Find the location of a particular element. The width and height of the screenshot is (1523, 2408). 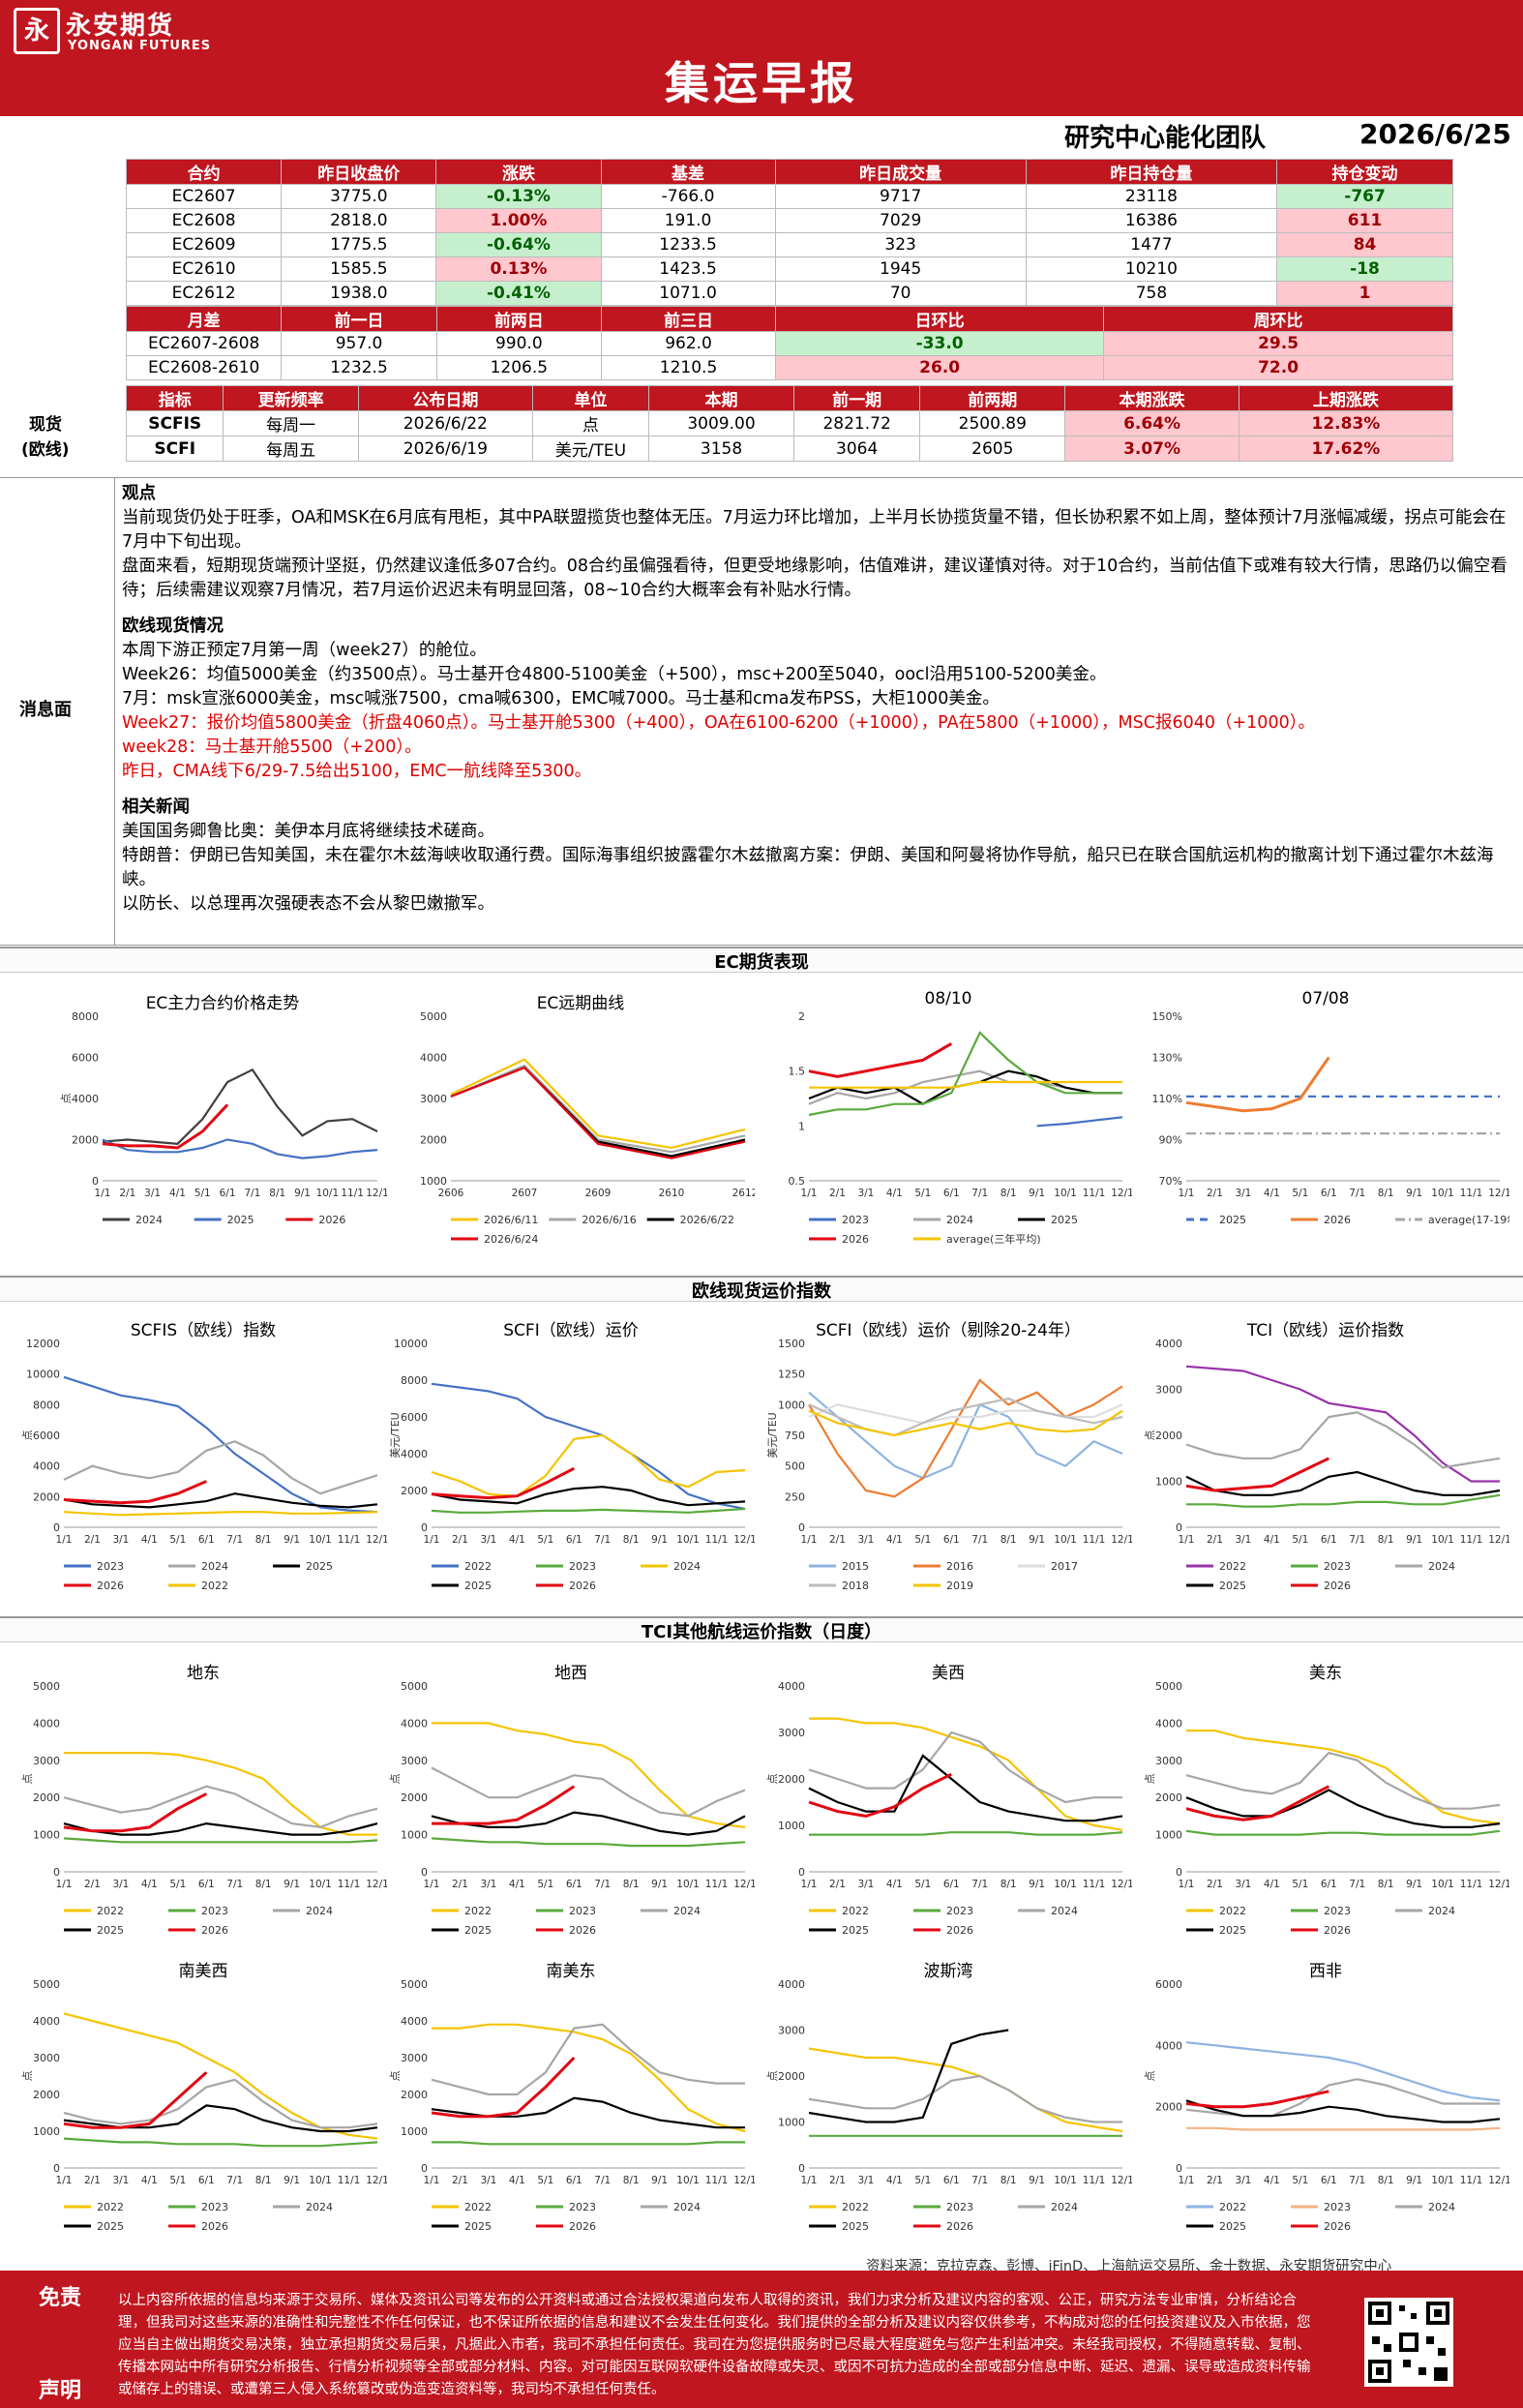

brand-name-en: YONGAN FUTURES is located at coordinates (140, 46).